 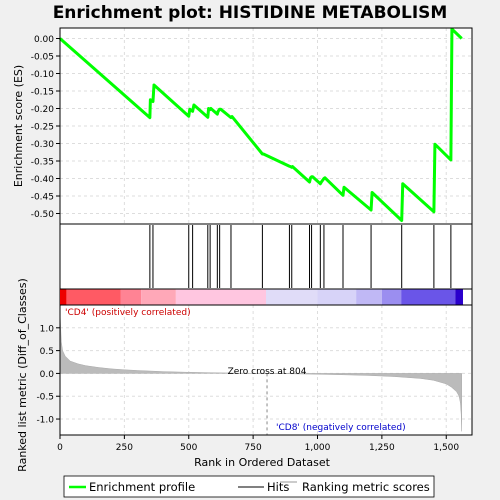 What do you see at coordinates (300, 256) in the screenshot?
I see `hit-markers` at bounding box center [300, 256].